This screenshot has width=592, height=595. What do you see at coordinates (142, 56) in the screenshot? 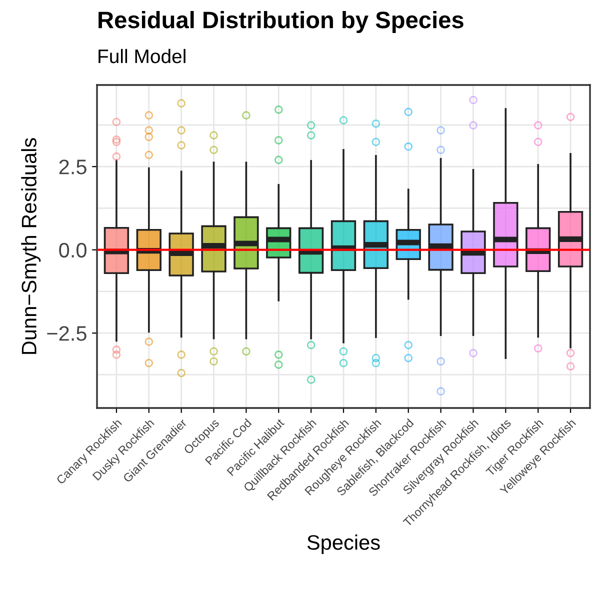
I see `chart-subtitle: Full Model` at bounding box center [142, 56].